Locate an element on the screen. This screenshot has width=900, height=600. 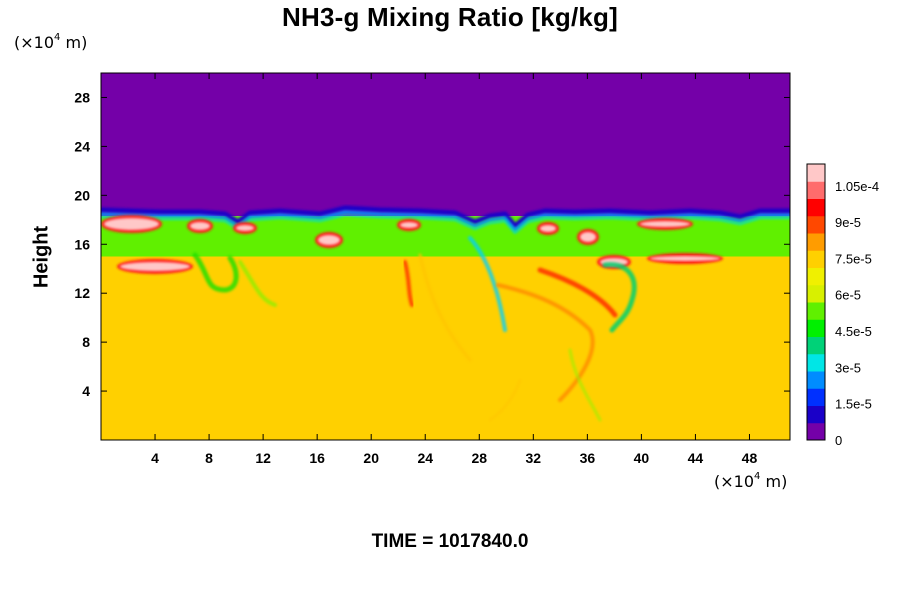
y-tick-label: 20 is located at coordinates (82, 195).